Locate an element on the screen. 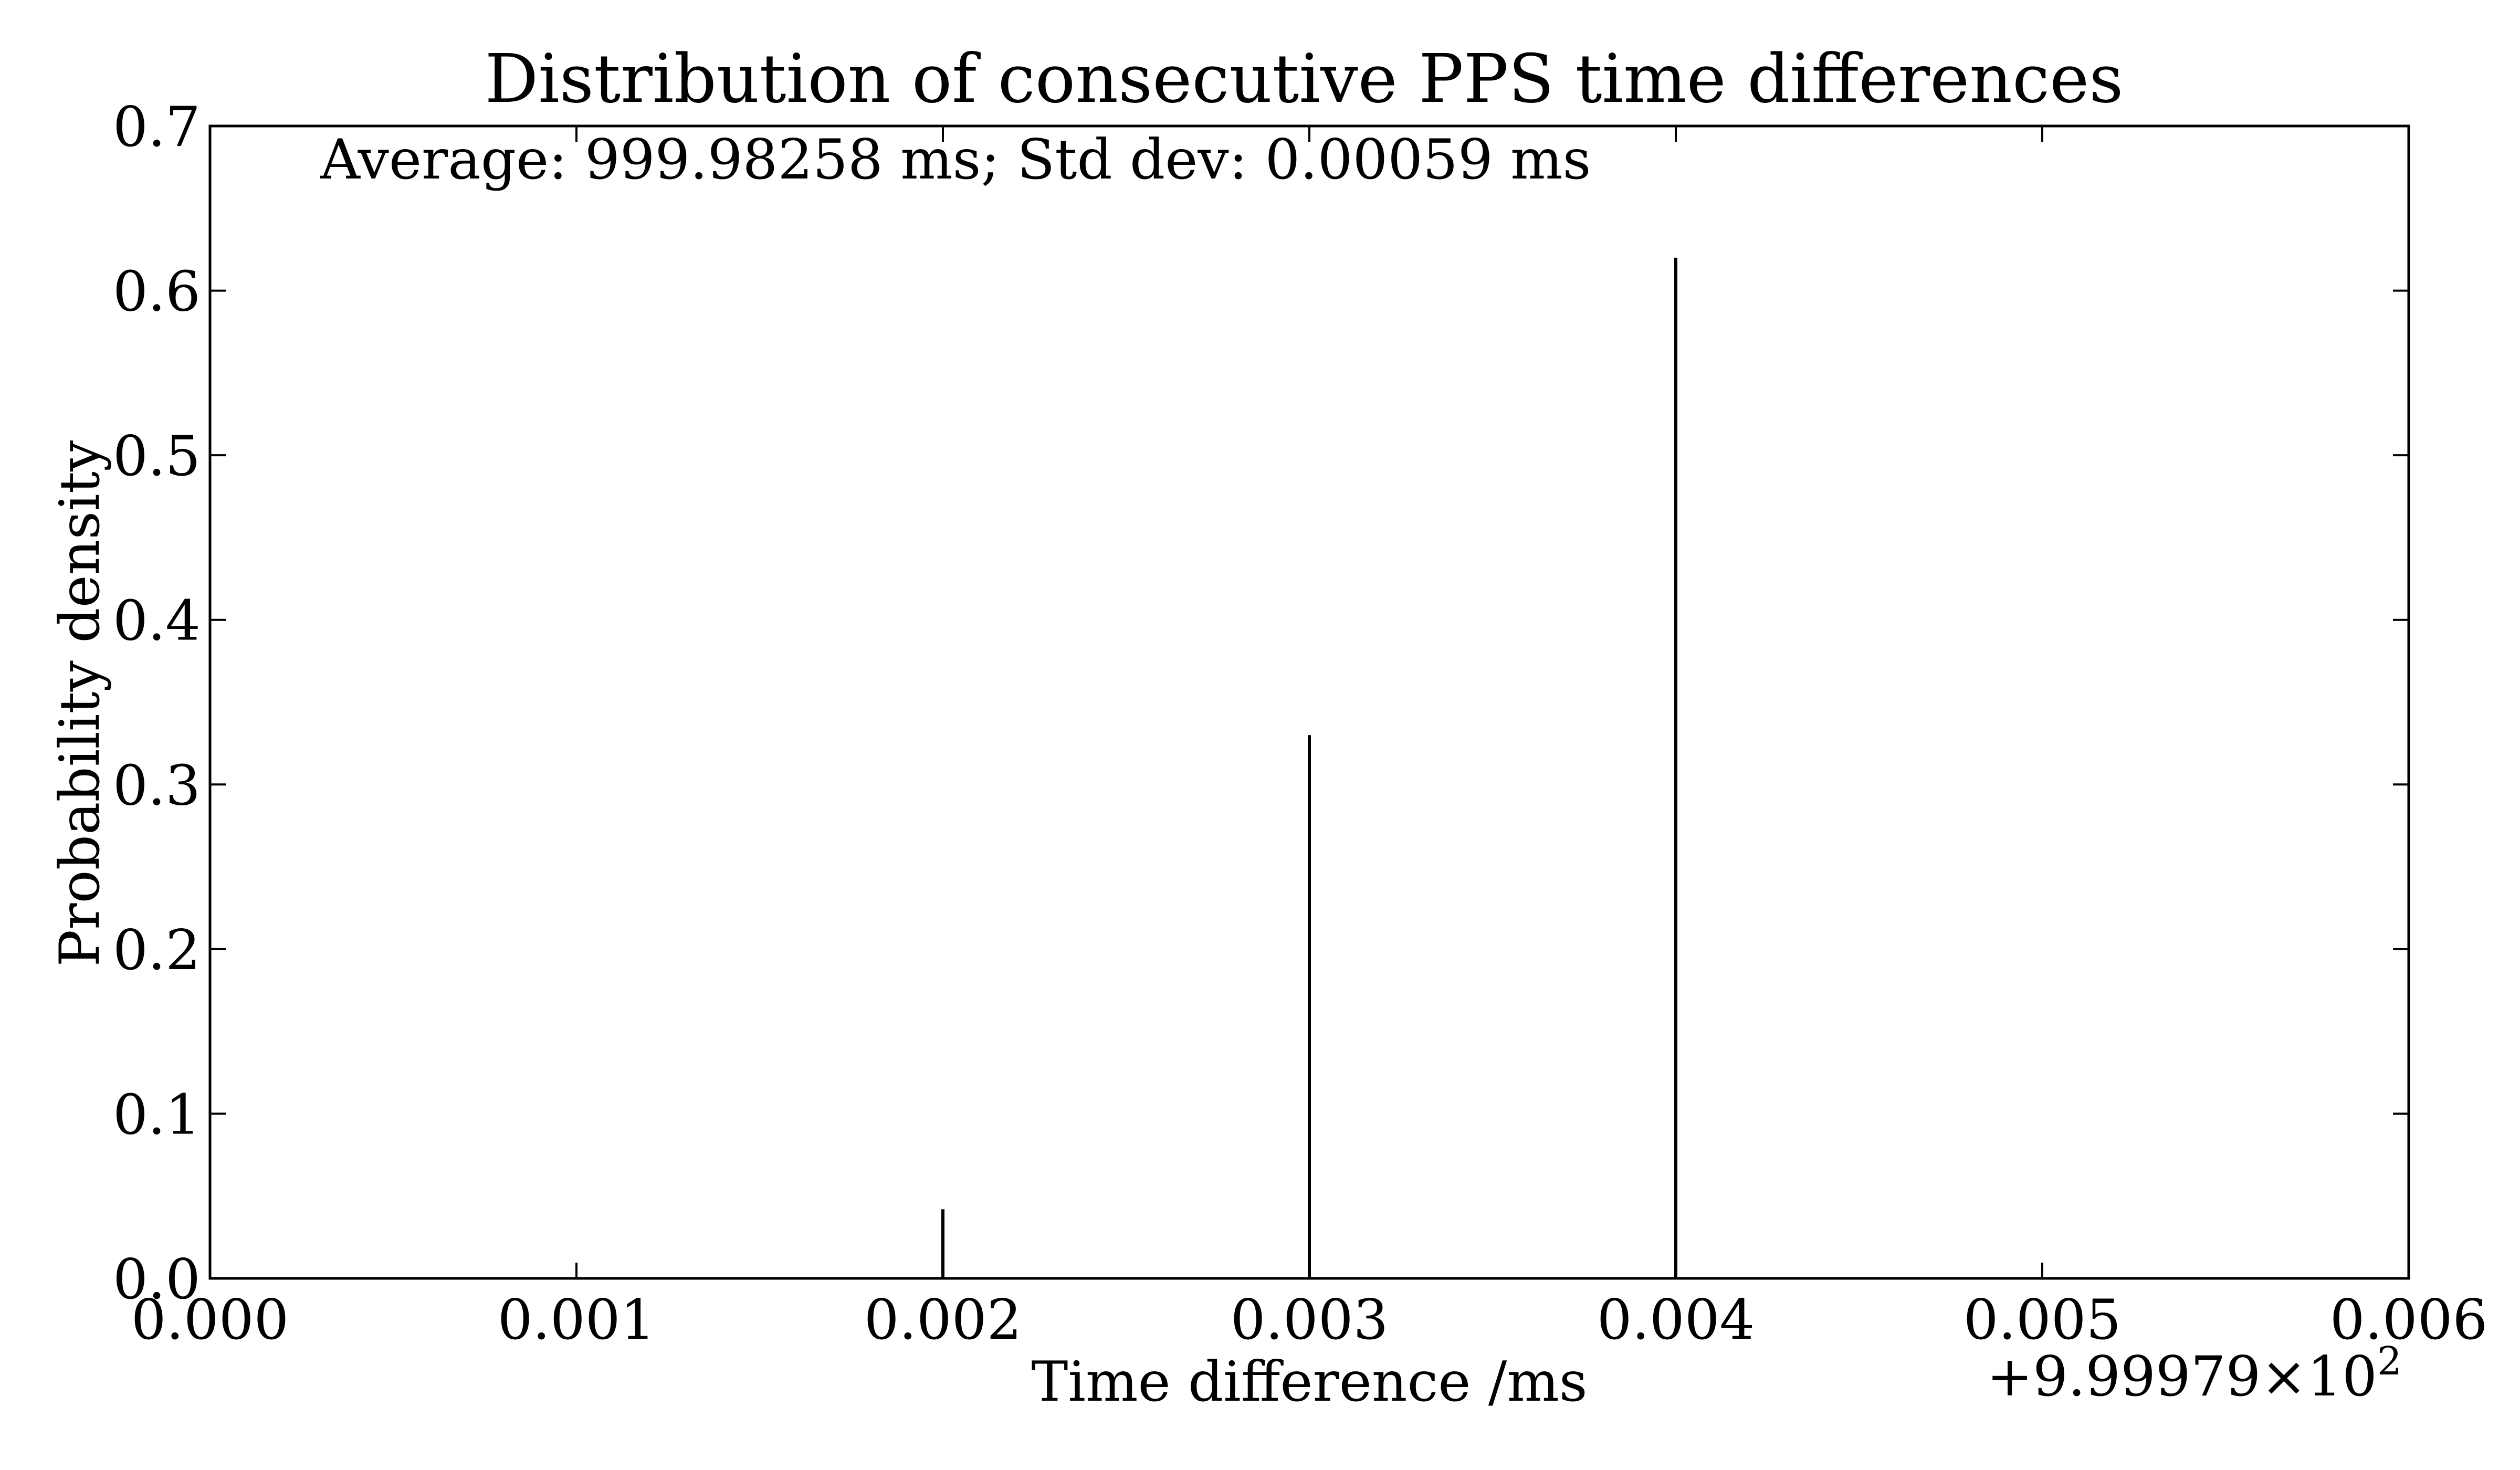  y-tick-label: 0.5 is located at coordinates (157, 456).